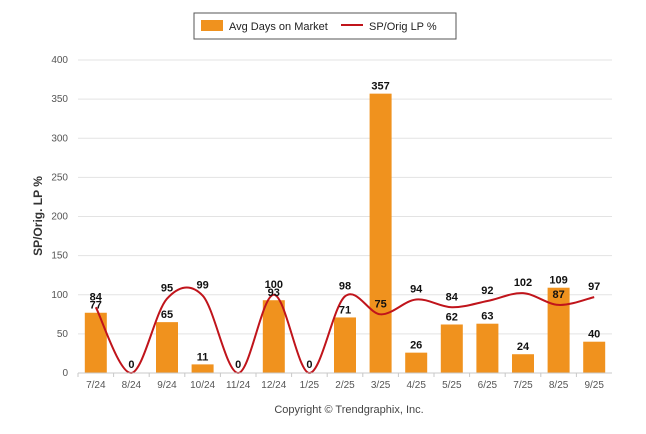  Describe the element at coordinates (381, 385) in the screenshot. I see `x-tick-label: 3/25` at that location.